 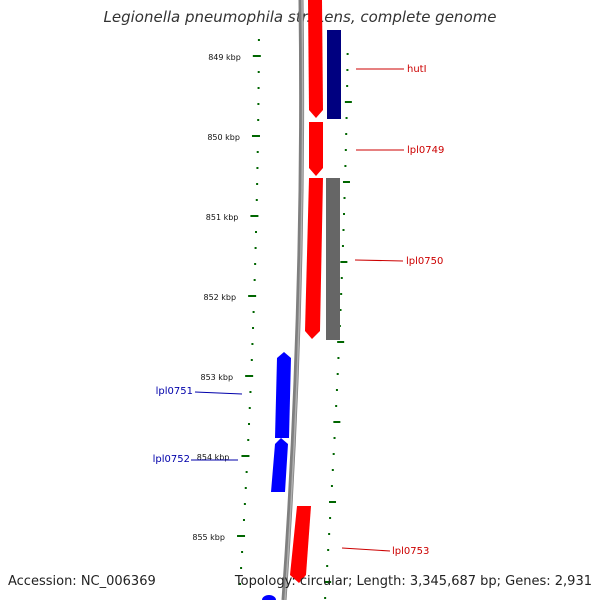 What do you see at coordinates (410, 551) in the screenshot?
I see `gene-label-lpl0753: lpl0753` at bounding box center [410, 551].